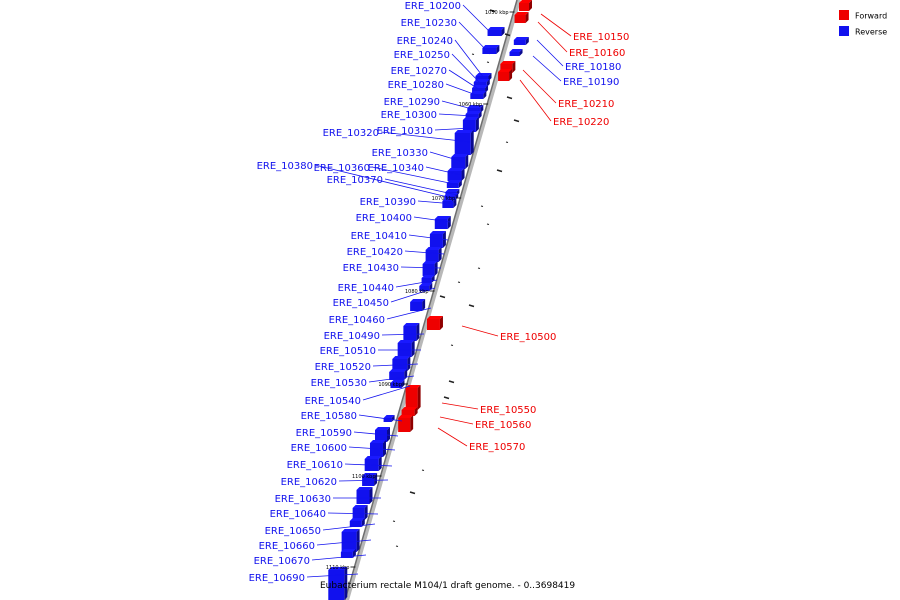 Image resolution: width=900 pixels, height=600 pixels. What do you see at coordinates (329, 416) in the screenshot?
I see `gene-label-ere_10580: ERE_10580` at bounding box center [329, 416].